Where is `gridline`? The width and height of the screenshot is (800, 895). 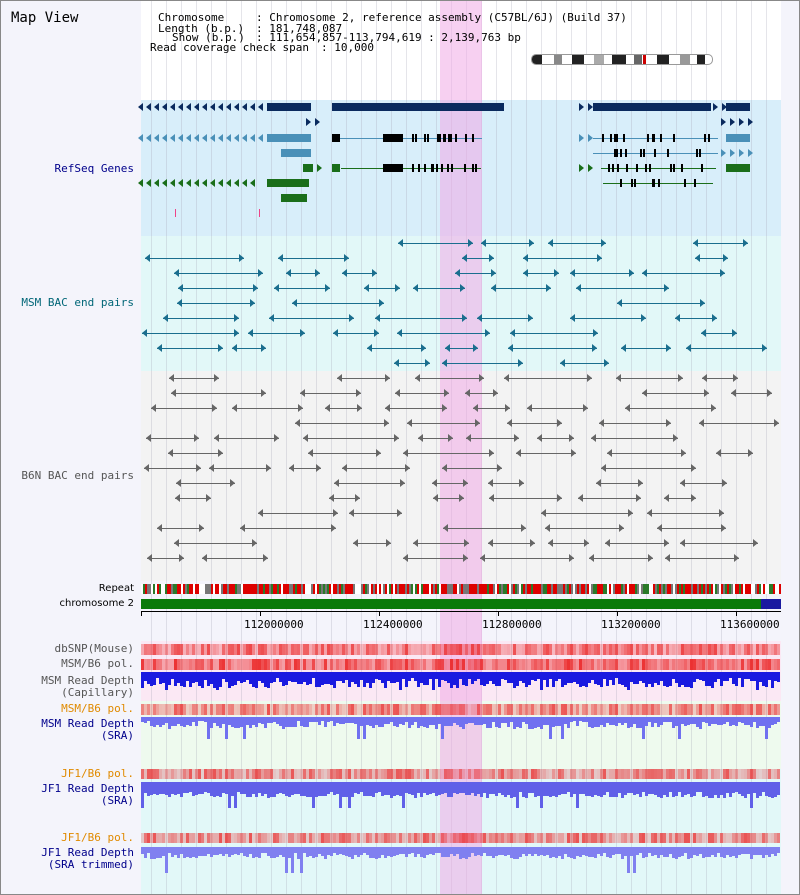 gridline is located at coordinates (226, 447).